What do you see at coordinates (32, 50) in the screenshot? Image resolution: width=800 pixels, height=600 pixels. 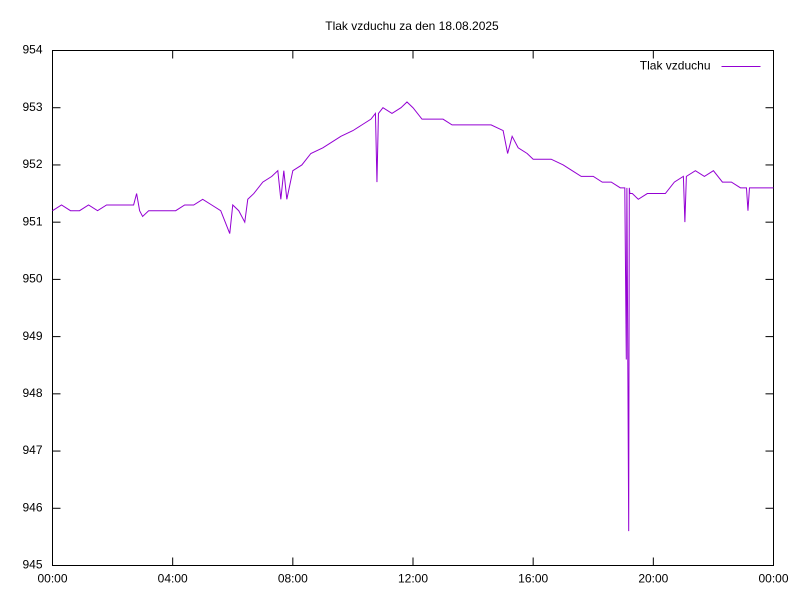 I see `y-tick-label: 954` at bounding box center [32, 50].